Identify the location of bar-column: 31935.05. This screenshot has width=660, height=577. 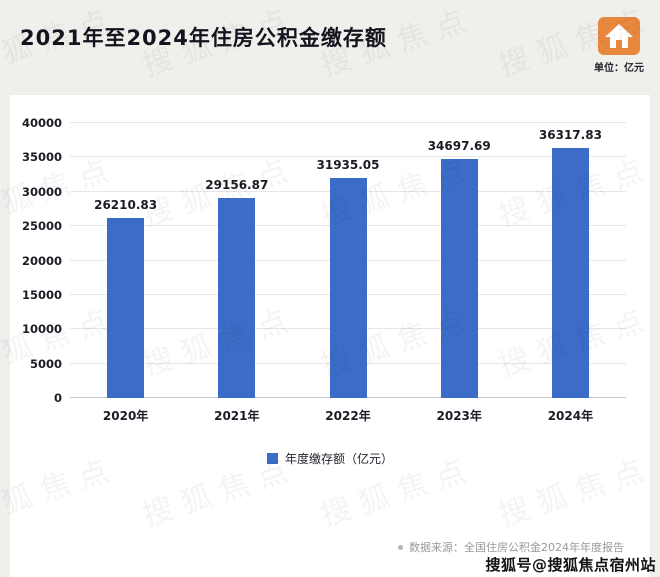
(347, 260).